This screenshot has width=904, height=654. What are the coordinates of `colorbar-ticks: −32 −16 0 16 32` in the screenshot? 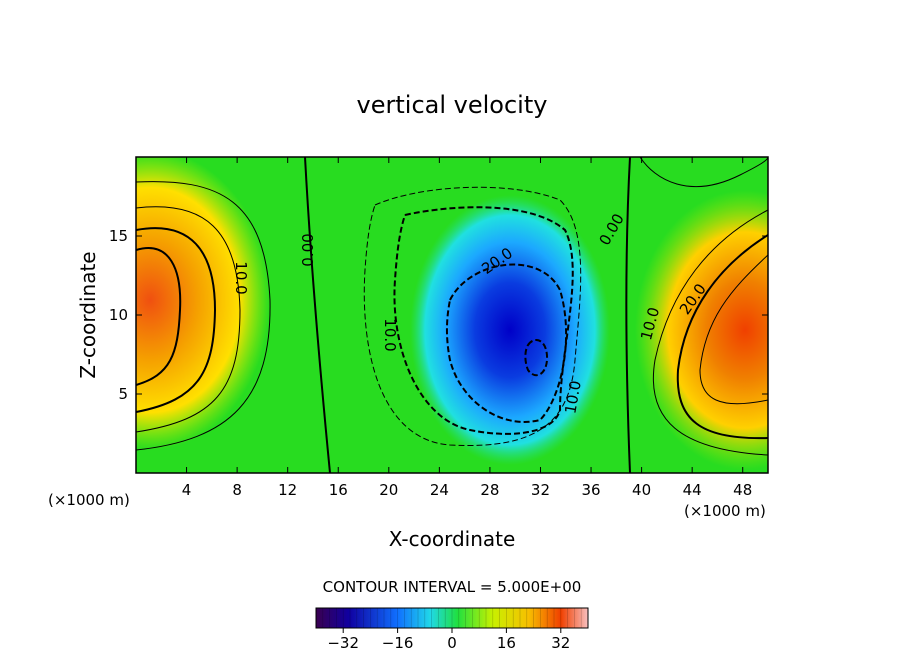 It's located at (452, 630).